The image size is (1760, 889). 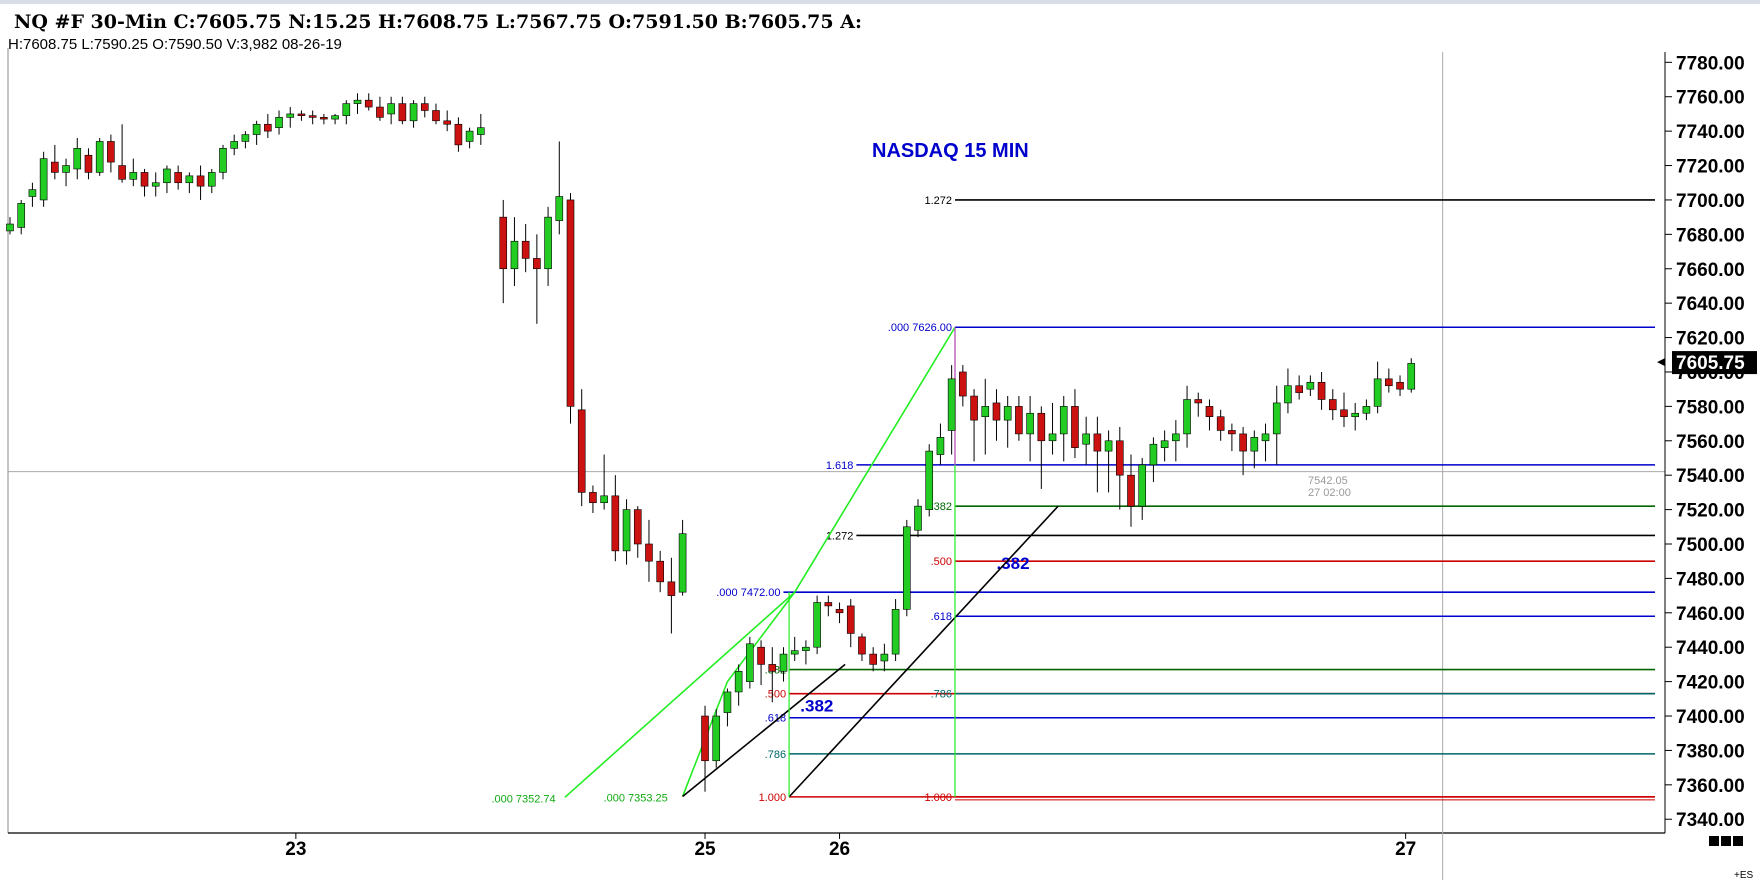 What do you see at coordinates (1710, 648) in the screenshot?
I see `price-tick-label: 7440.00` at bounding box center [1710, 648].